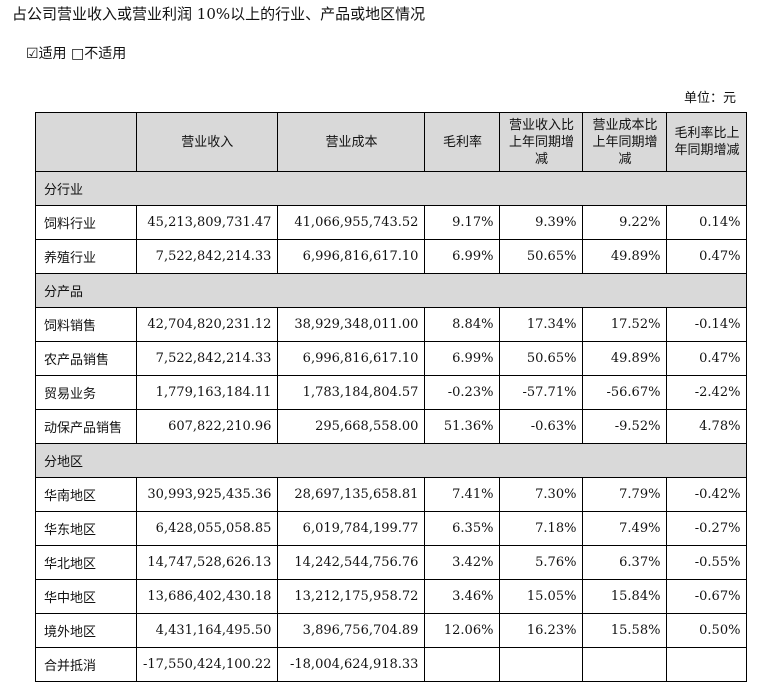 The width and height of the screenshot is (778, 684). What do you see at coordinates (207, 664) in the screenshot?
I see `table-cell: -17,550,424,100.22` at bounding box center [207, 664].